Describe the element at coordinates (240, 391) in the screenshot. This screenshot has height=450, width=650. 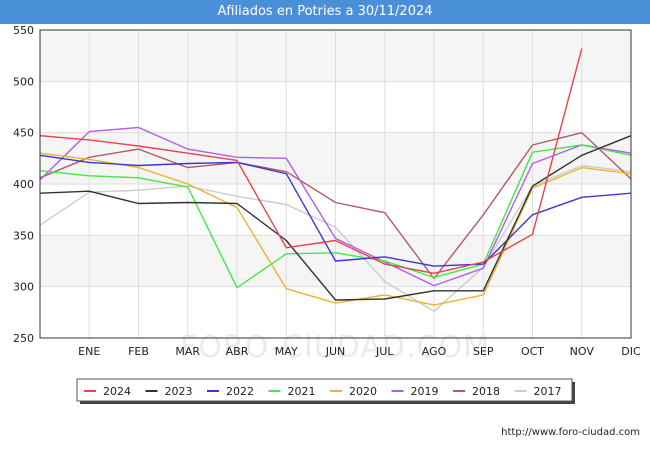
I see `legend-label-2022: 2022` at that location.